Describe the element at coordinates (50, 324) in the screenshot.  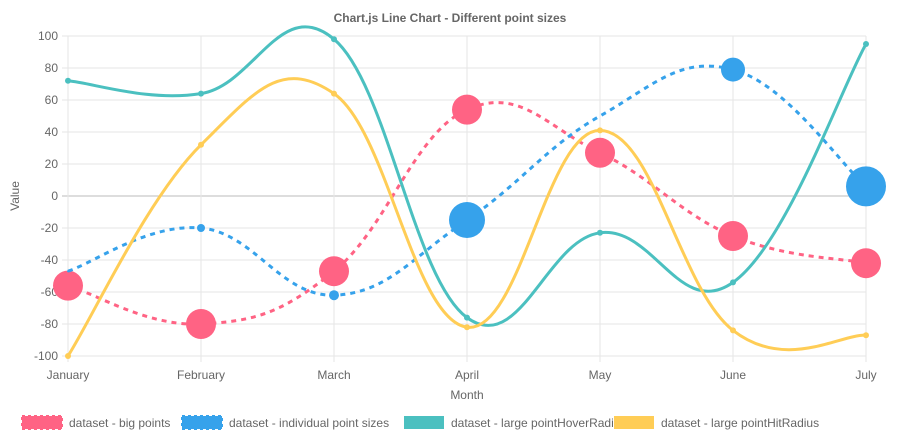
I see `y-tick-label: -80` at that location.